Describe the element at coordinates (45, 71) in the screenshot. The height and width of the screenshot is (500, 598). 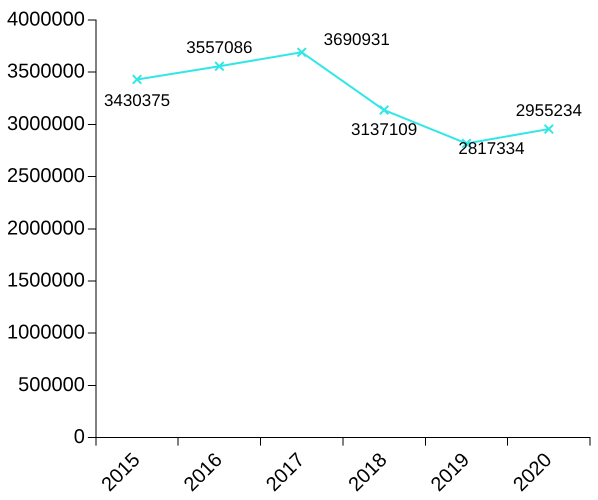
I see `y-tick-label: 3500000` at that location.